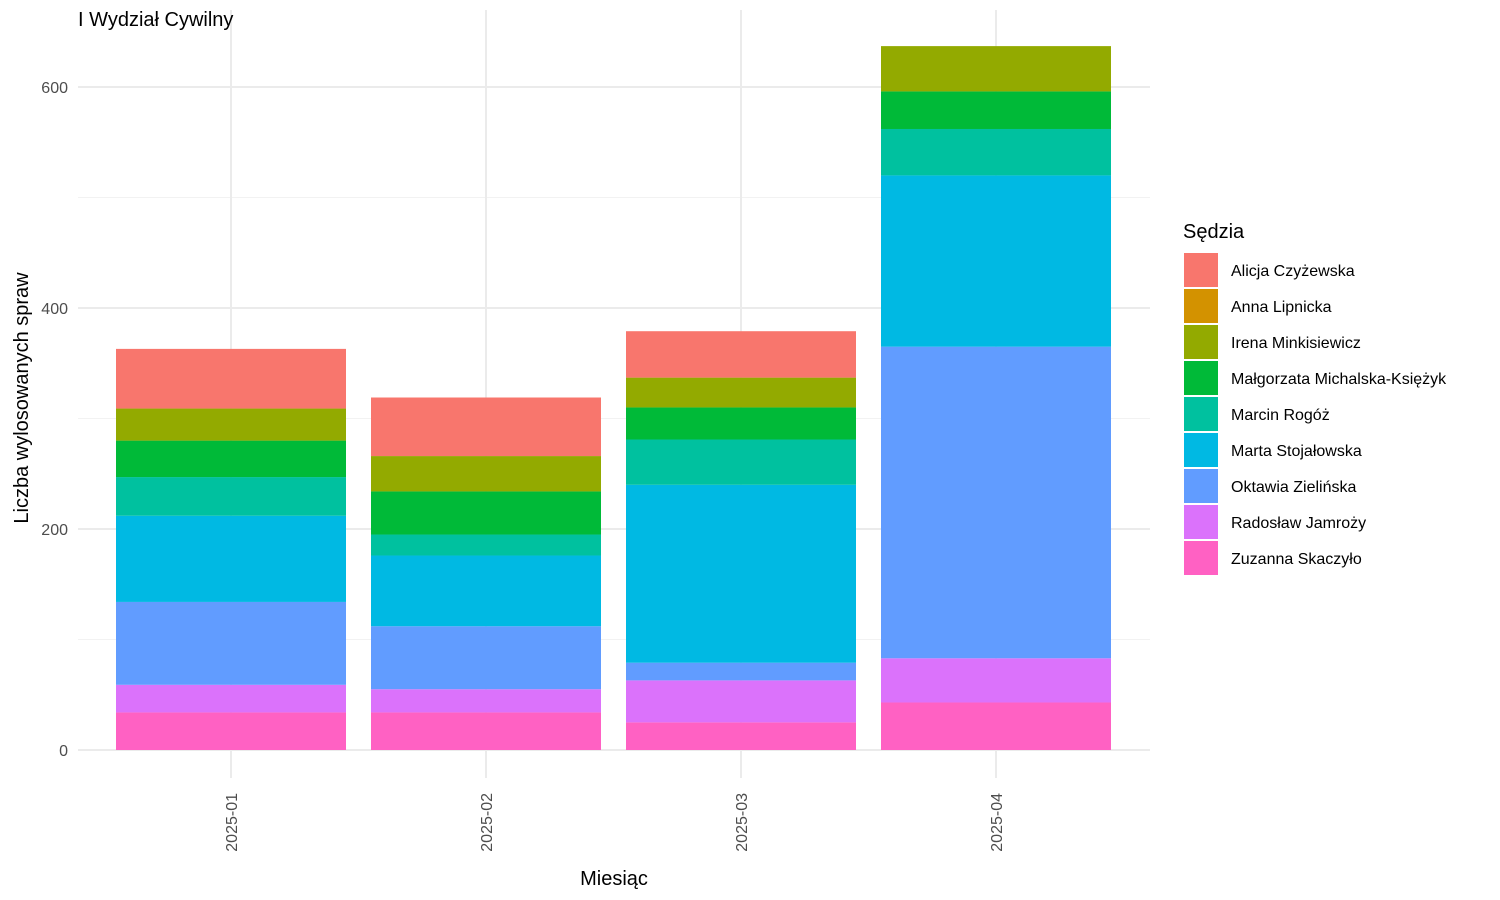 Image resolution: width=1500 pixels, height=900 pixels. What do you see at coordinates (54, 420) in the screenshot?
I see `y-axis-ticks: 0 200 400 600` at bounding box center [54, 420].